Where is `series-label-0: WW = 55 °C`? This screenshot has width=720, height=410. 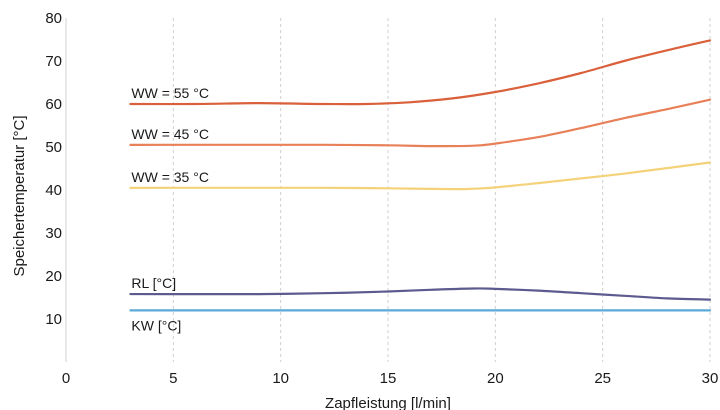 series-label-0: WW = 55 °C is located at coordinates (170, 93).